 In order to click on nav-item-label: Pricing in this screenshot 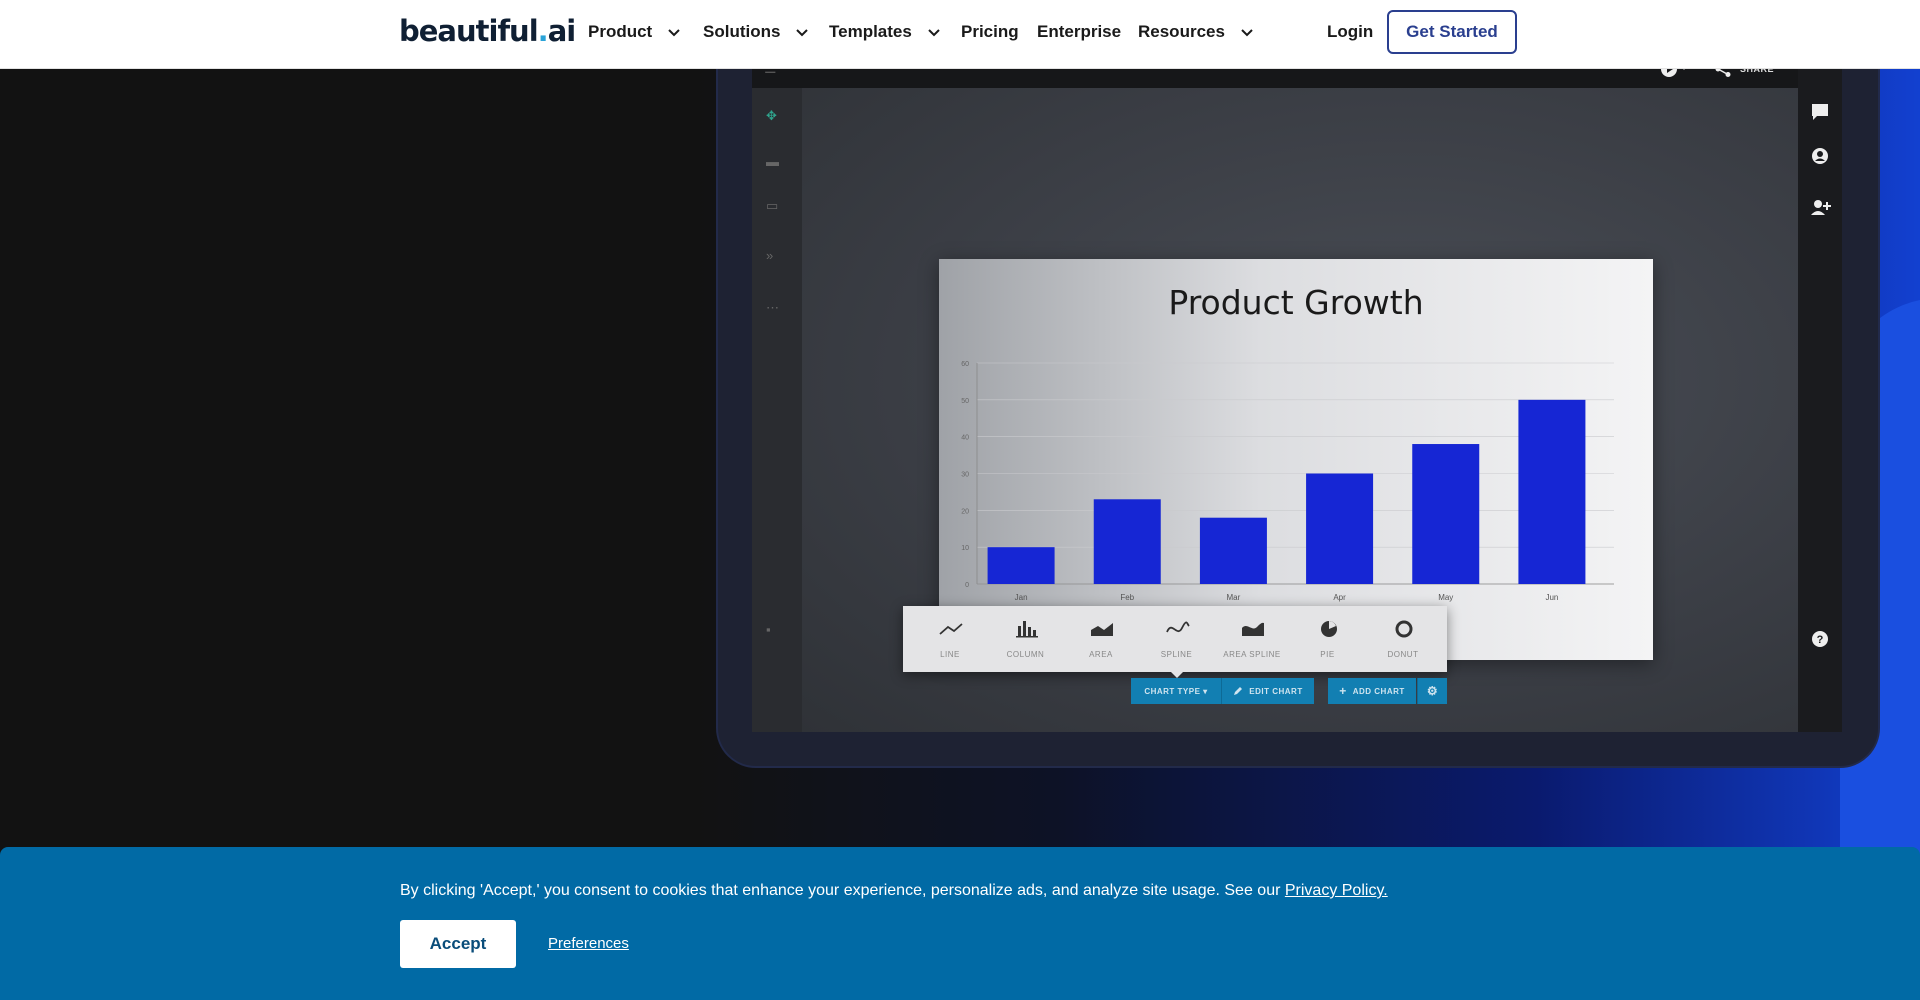, I will do `click(990, 31)`.